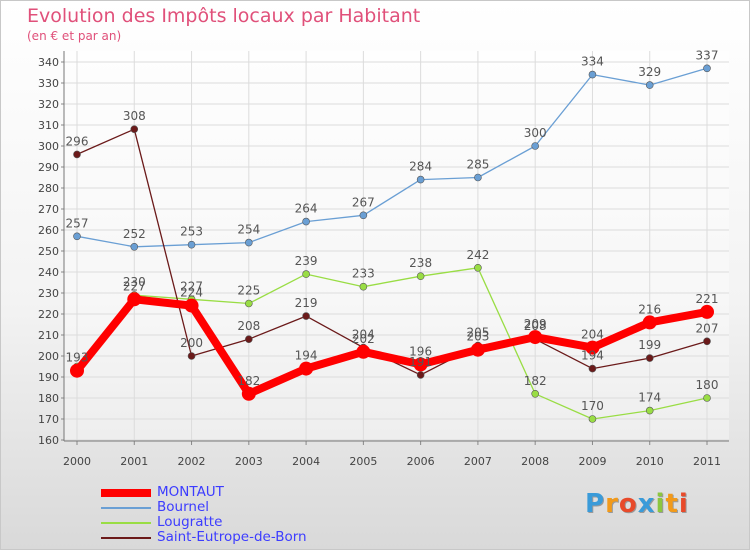 The width and height of the screenshot is (750, 551). I want to click on data-label-bournel: 254, so click(248, 230).